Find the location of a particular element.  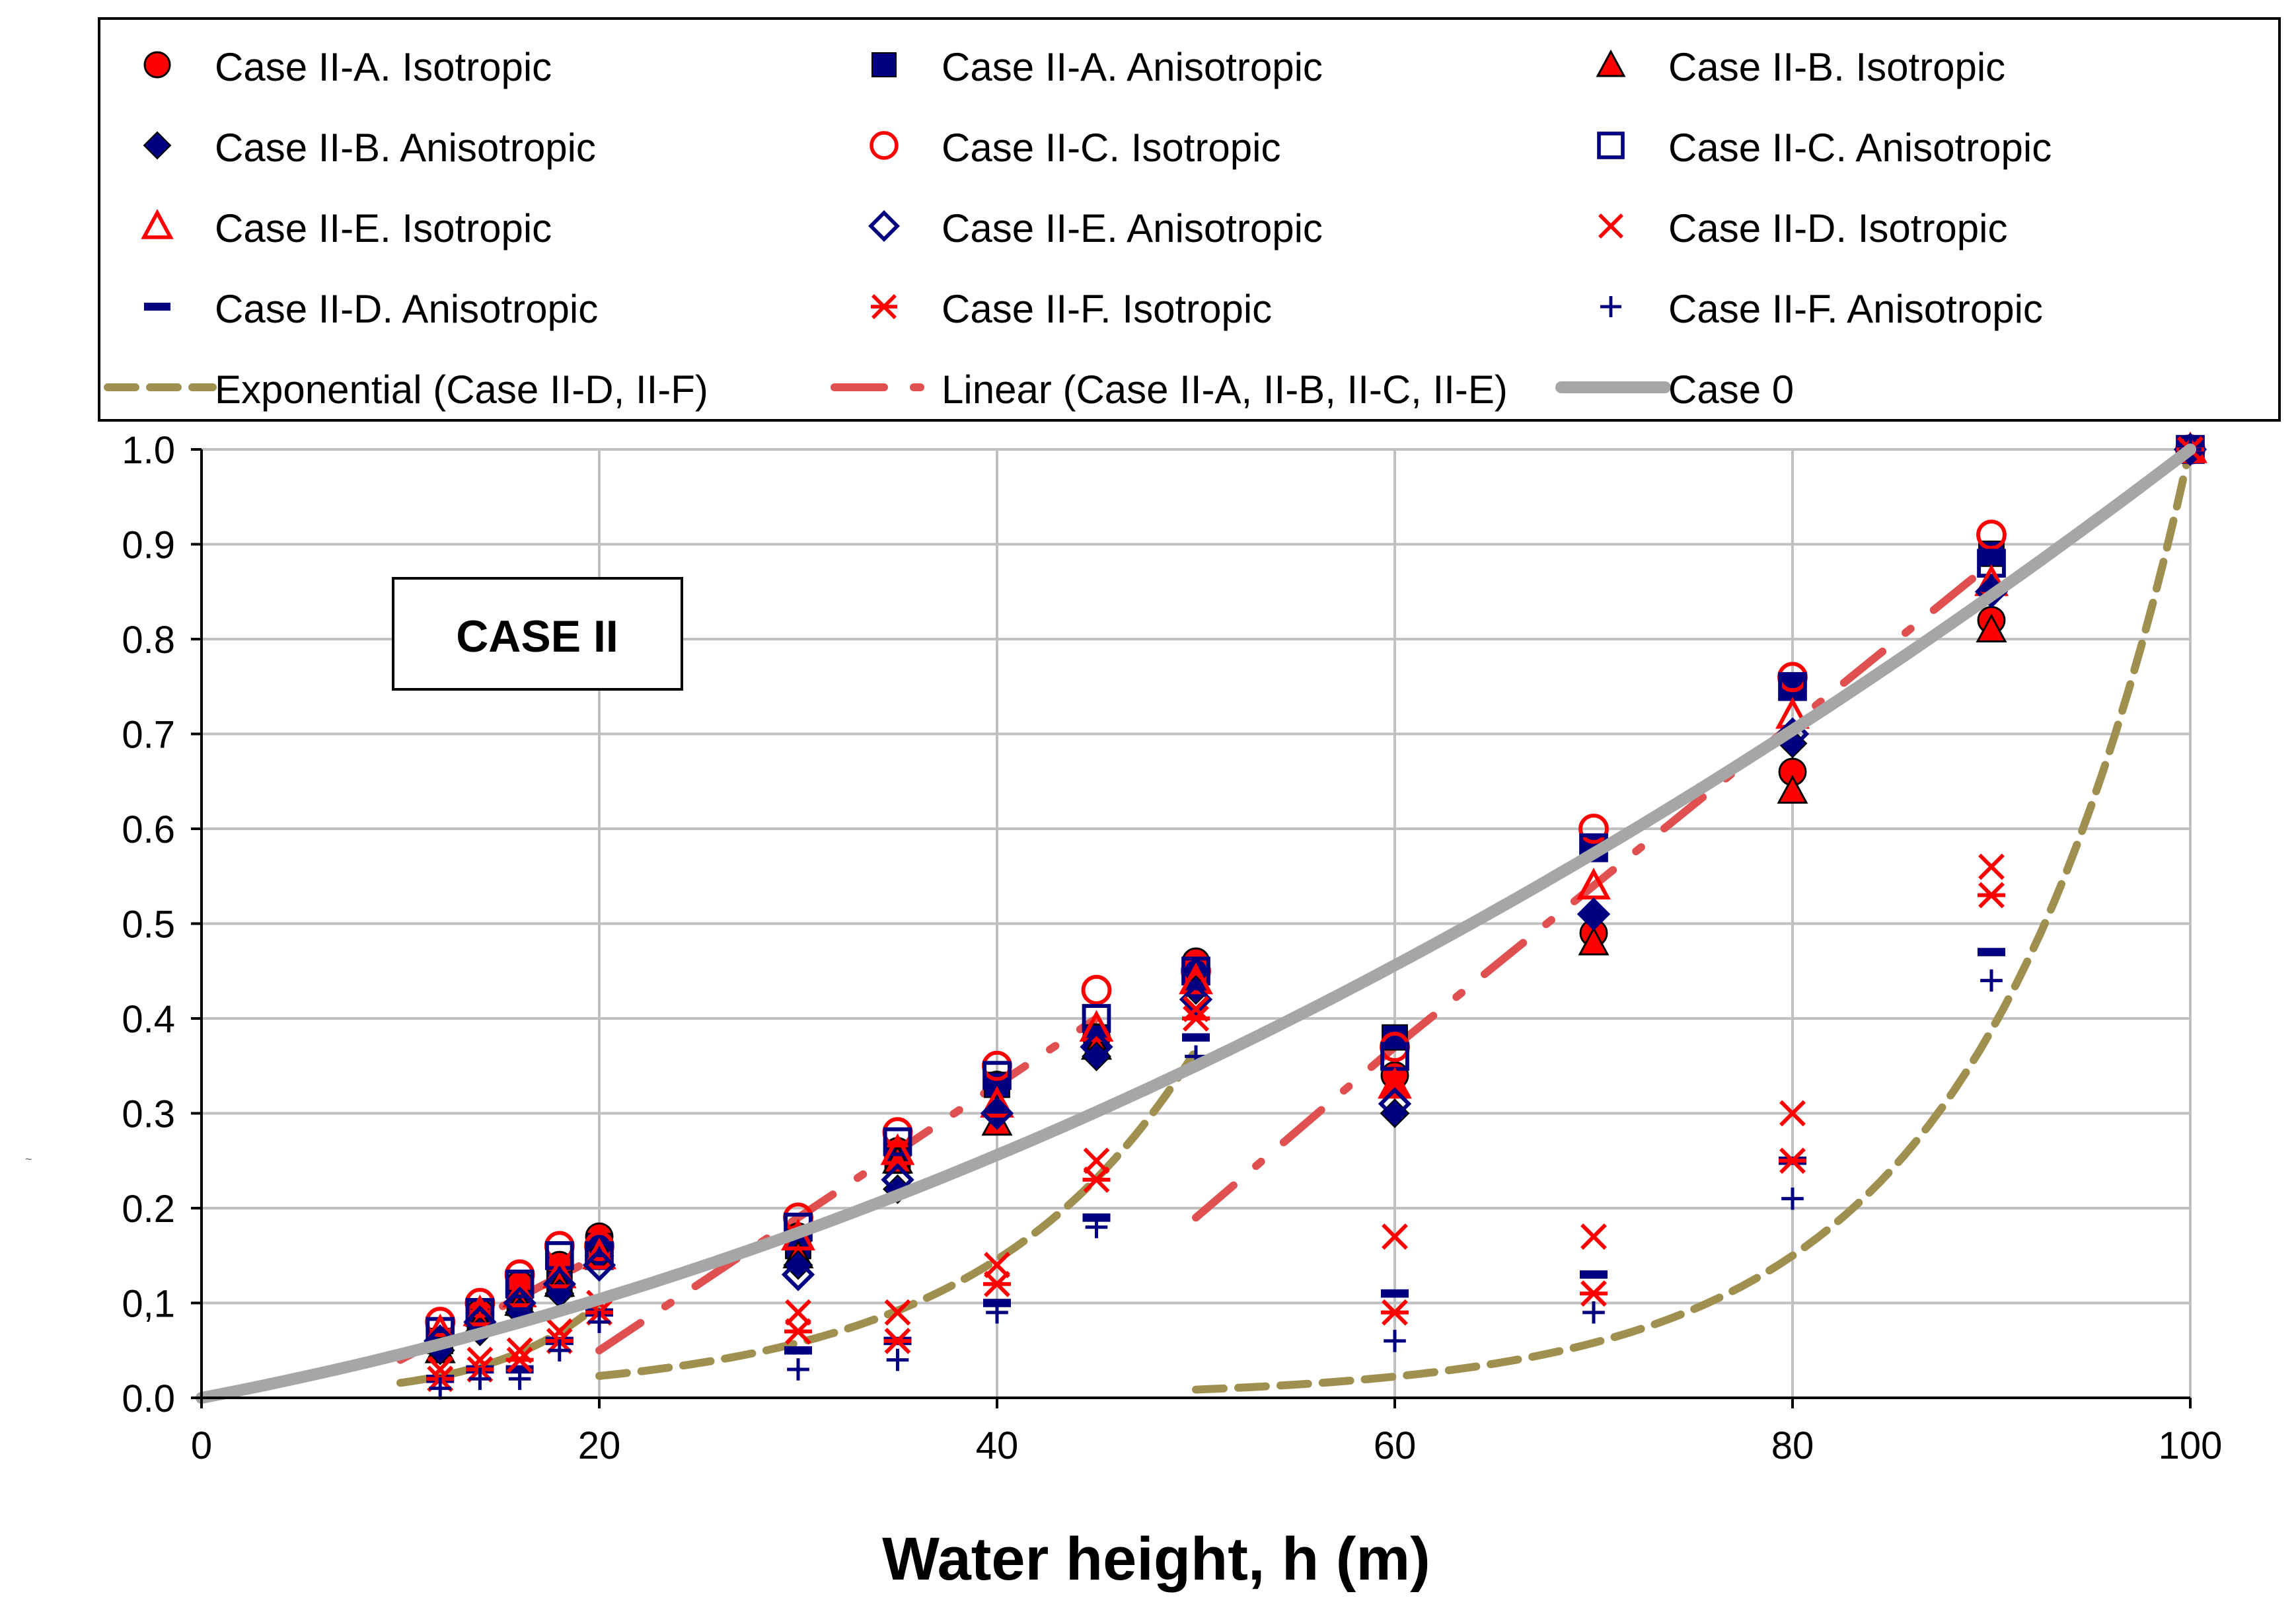

legend-item-case-ii-a-isotropic: Case II-A. Isotropic is located at coordinates (347, 67).